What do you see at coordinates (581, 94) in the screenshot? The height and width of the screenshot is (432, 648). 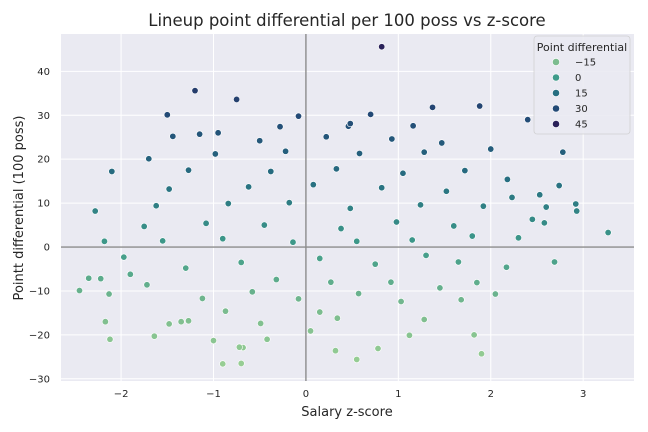 I see `legend-label: 15` at bounding box center [581, 94].